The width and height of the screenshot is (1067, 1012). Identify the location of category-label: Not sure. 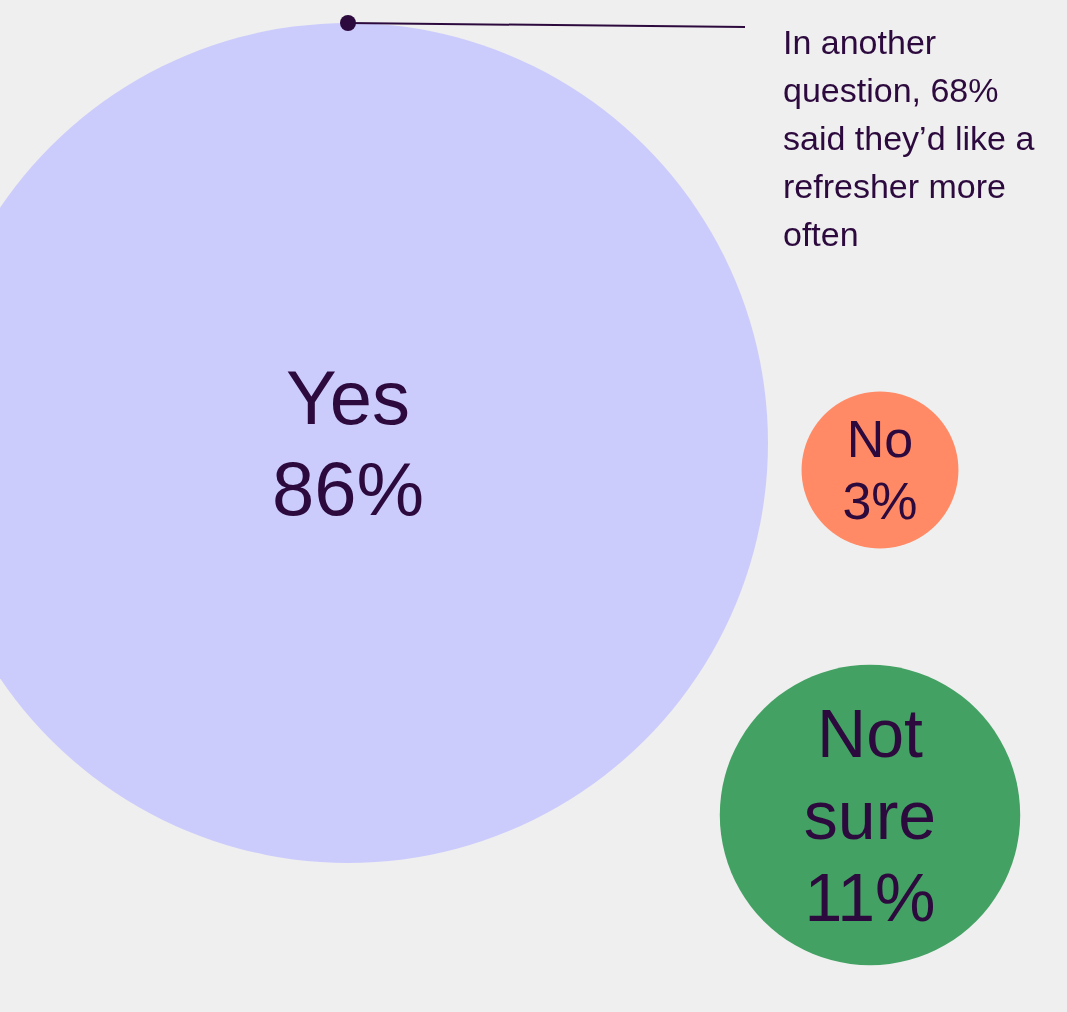
(870, 774).